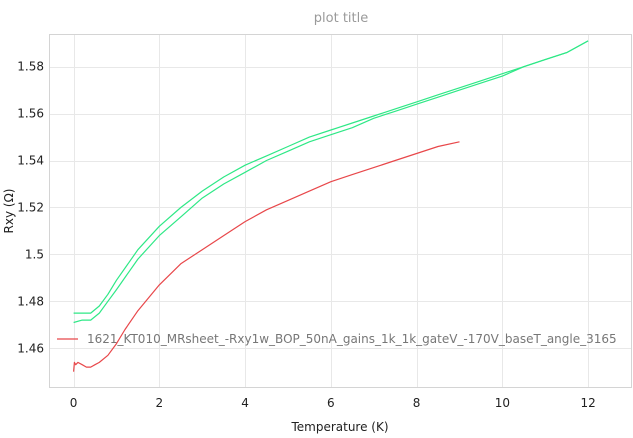 Image resolution: width=633 pixels, height=438 pixels. Describe the element at coordinates (9, 211) in the screenshot. I see `y-axis-title: Rxy (Ω)` at that location.